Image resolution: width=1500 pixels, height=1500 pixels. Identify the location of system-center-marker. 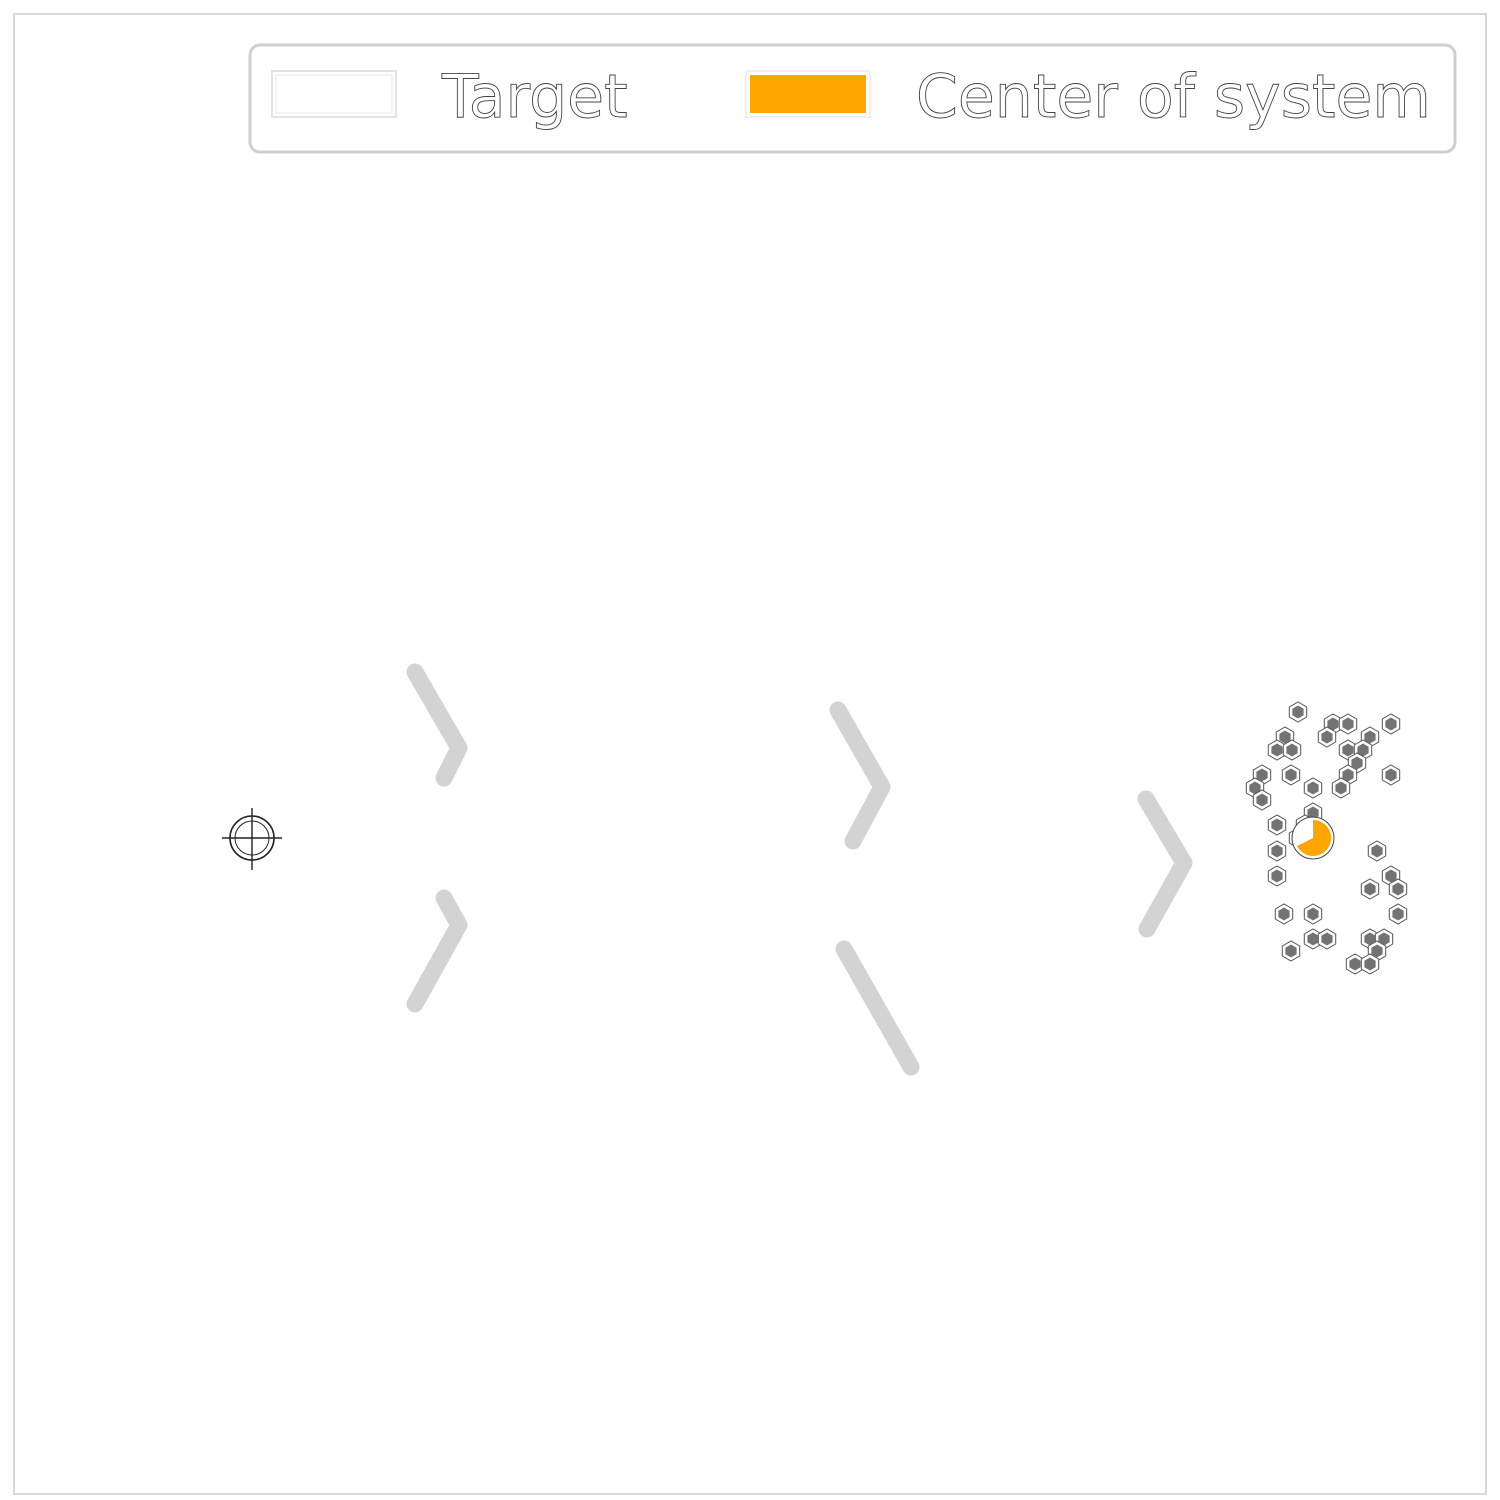
(1313, 838).